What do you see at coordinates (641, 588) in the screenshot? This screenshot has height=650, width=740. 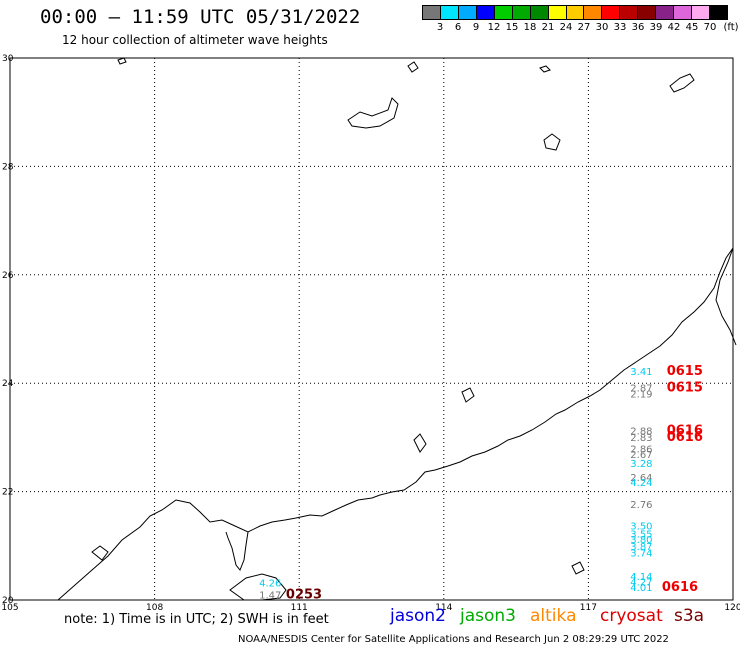 I see `wave-height-value: 4.01` at bounding box center [641, 588].